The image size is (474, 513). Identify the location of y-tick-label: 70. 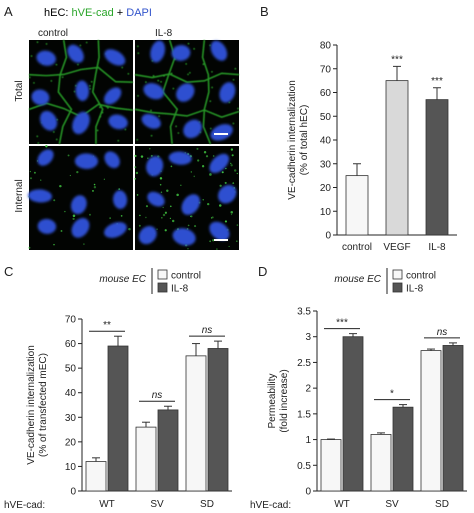
(71, 320).